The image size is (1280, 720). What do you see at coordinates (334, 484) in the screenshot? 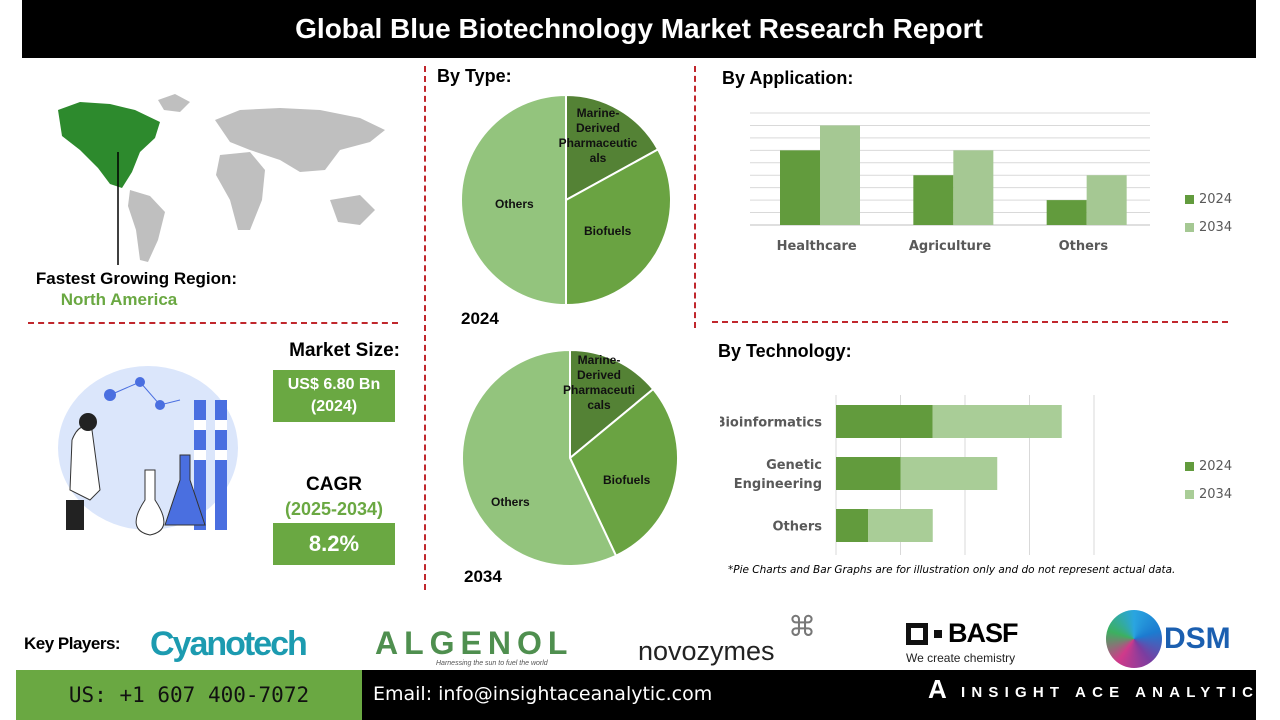
I see `cagr-label: CAGR` at bounding box center [334, 484].